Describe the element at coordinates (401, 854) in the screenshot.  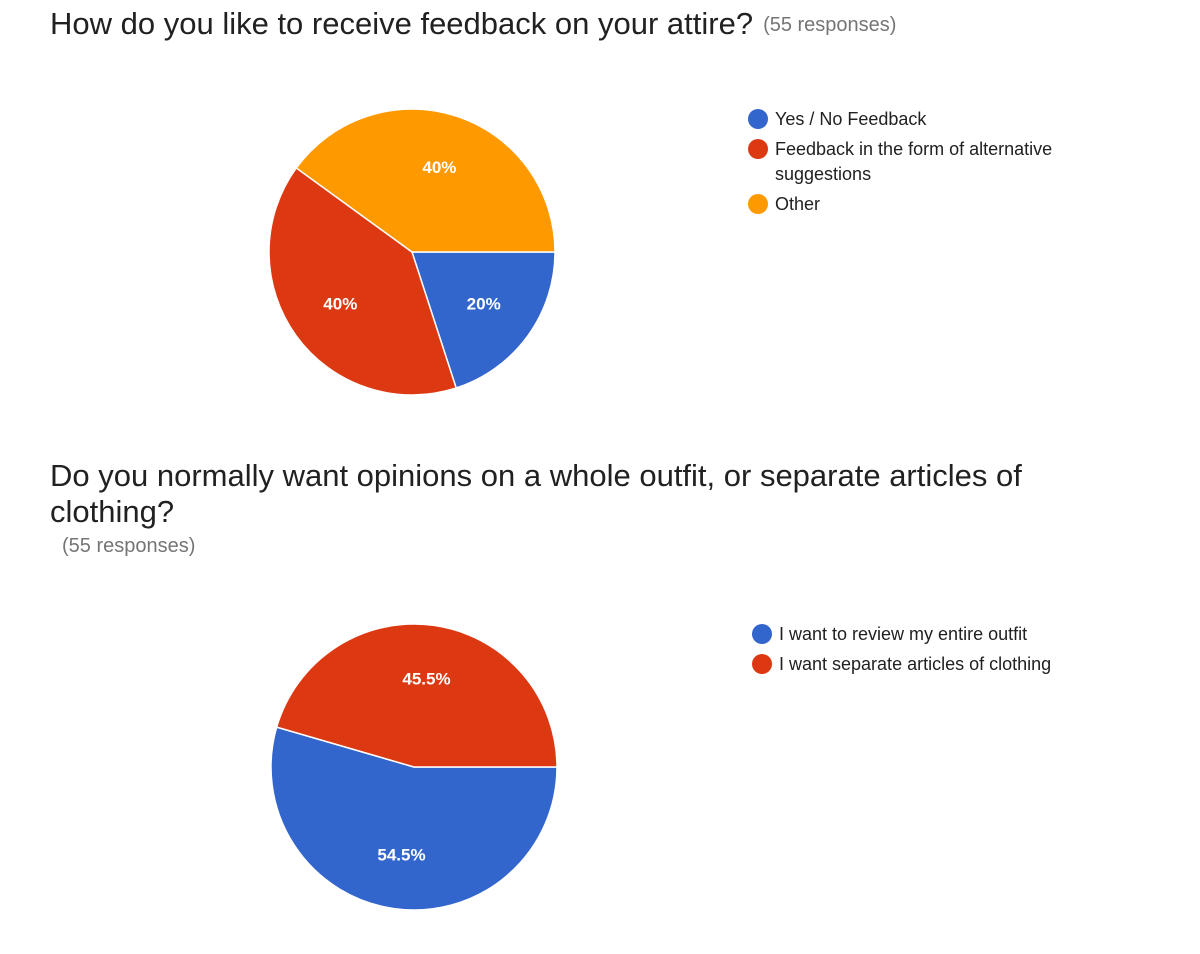
I see `chart-2-data-label: 54.5%` at that location.